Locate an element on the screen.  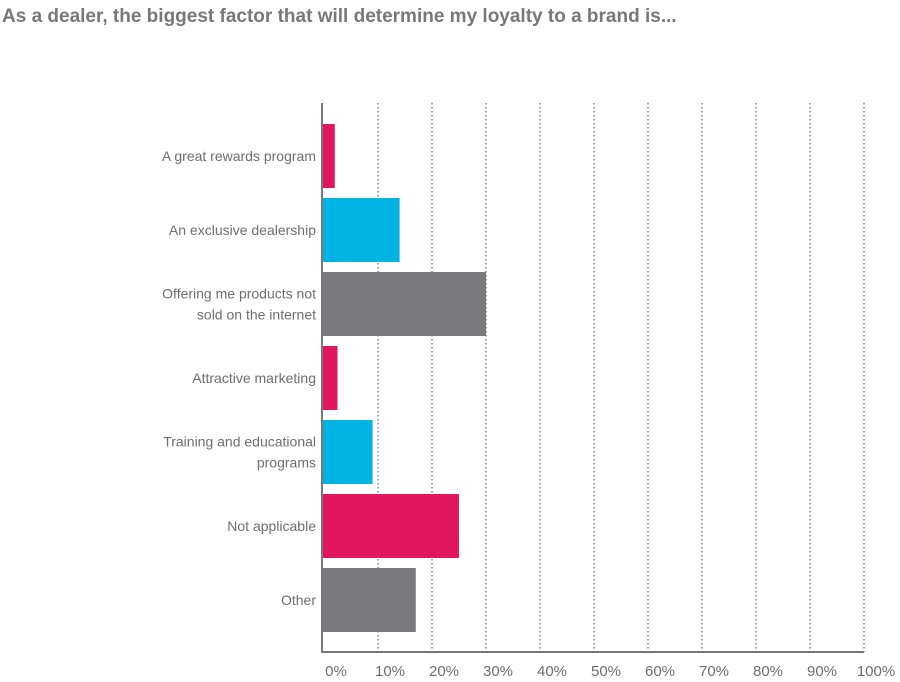
x-tick-label: 20% is located at coordinates (444, 671).